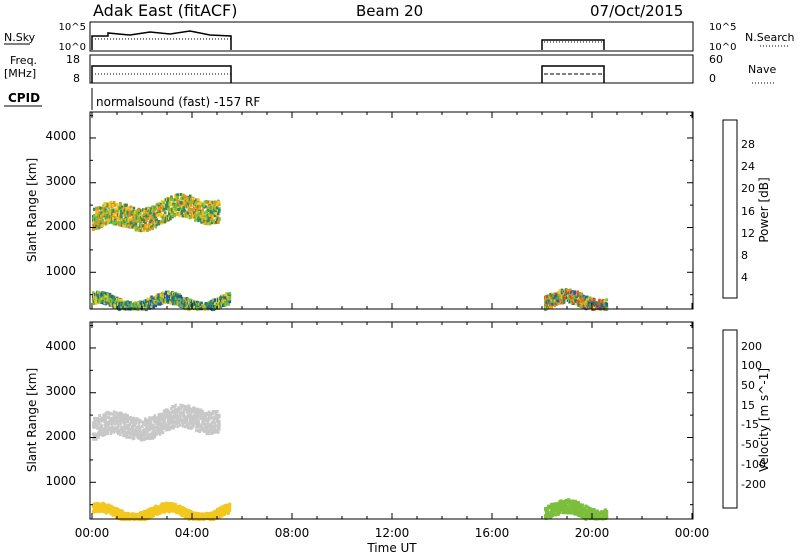 The width and height of the screenshot is (800, 554). What do you see at coordinates (390, 69) in the screenshot?
I see `freq-panel: Freq. [MHz] 18 8 60 0 Nave` at bounding box center [390, 69].